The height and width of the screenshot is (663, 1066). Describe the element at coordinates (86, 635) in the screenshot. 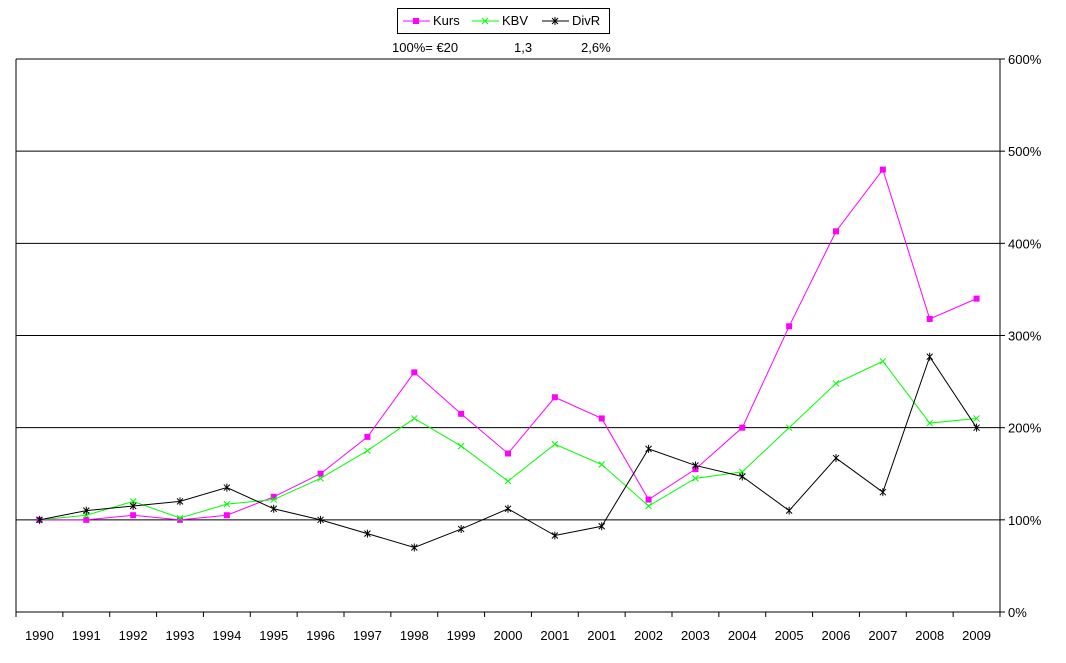

I see `x-tick-label: 1991` at that location.